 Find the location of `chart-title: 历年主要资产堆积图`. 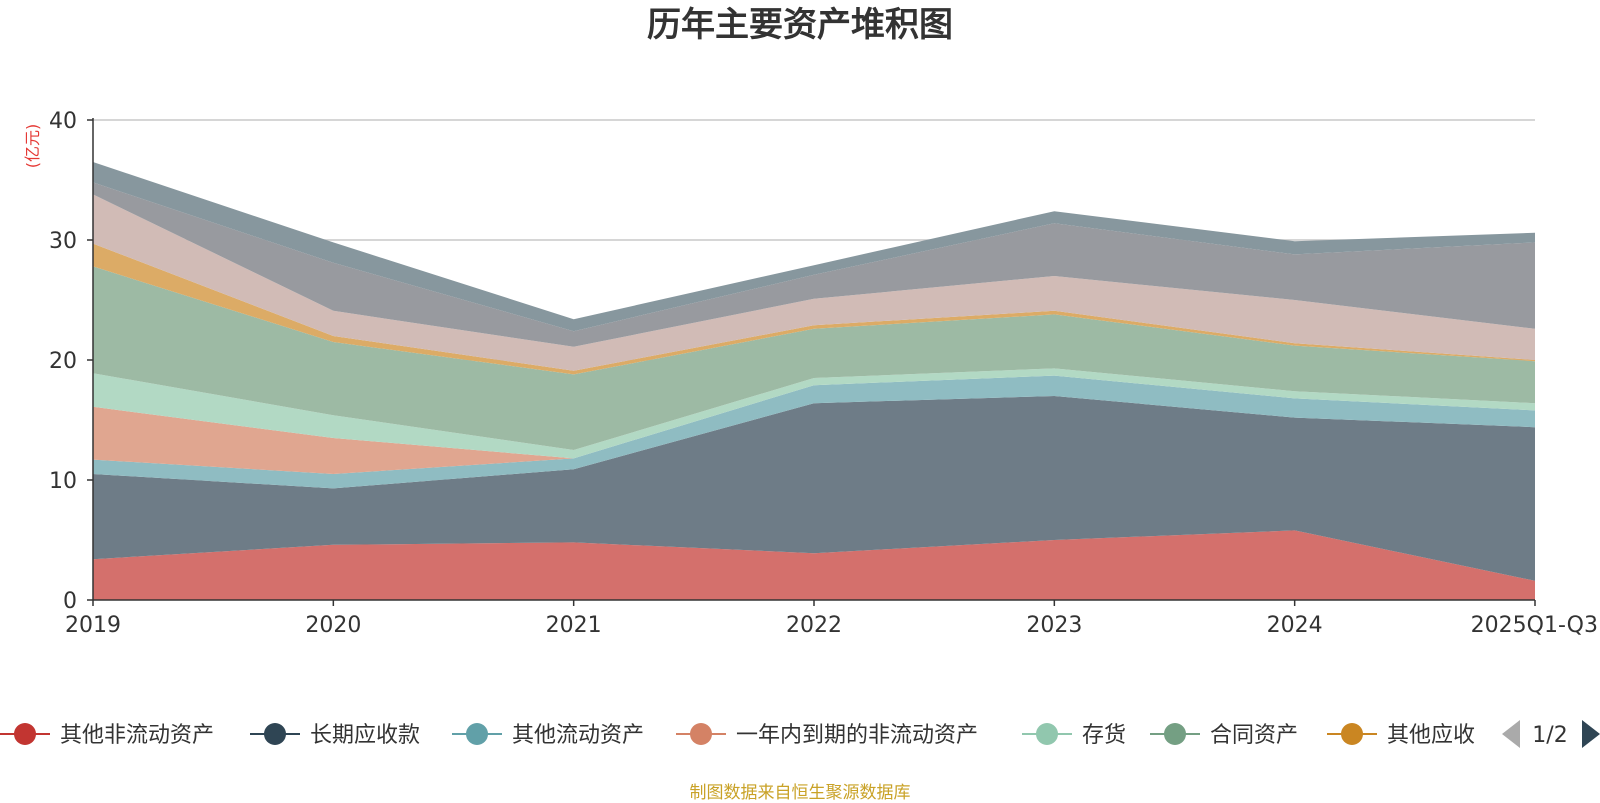

chart-title: 历年主要资产堆积图 is located at coordinates (800, 25).